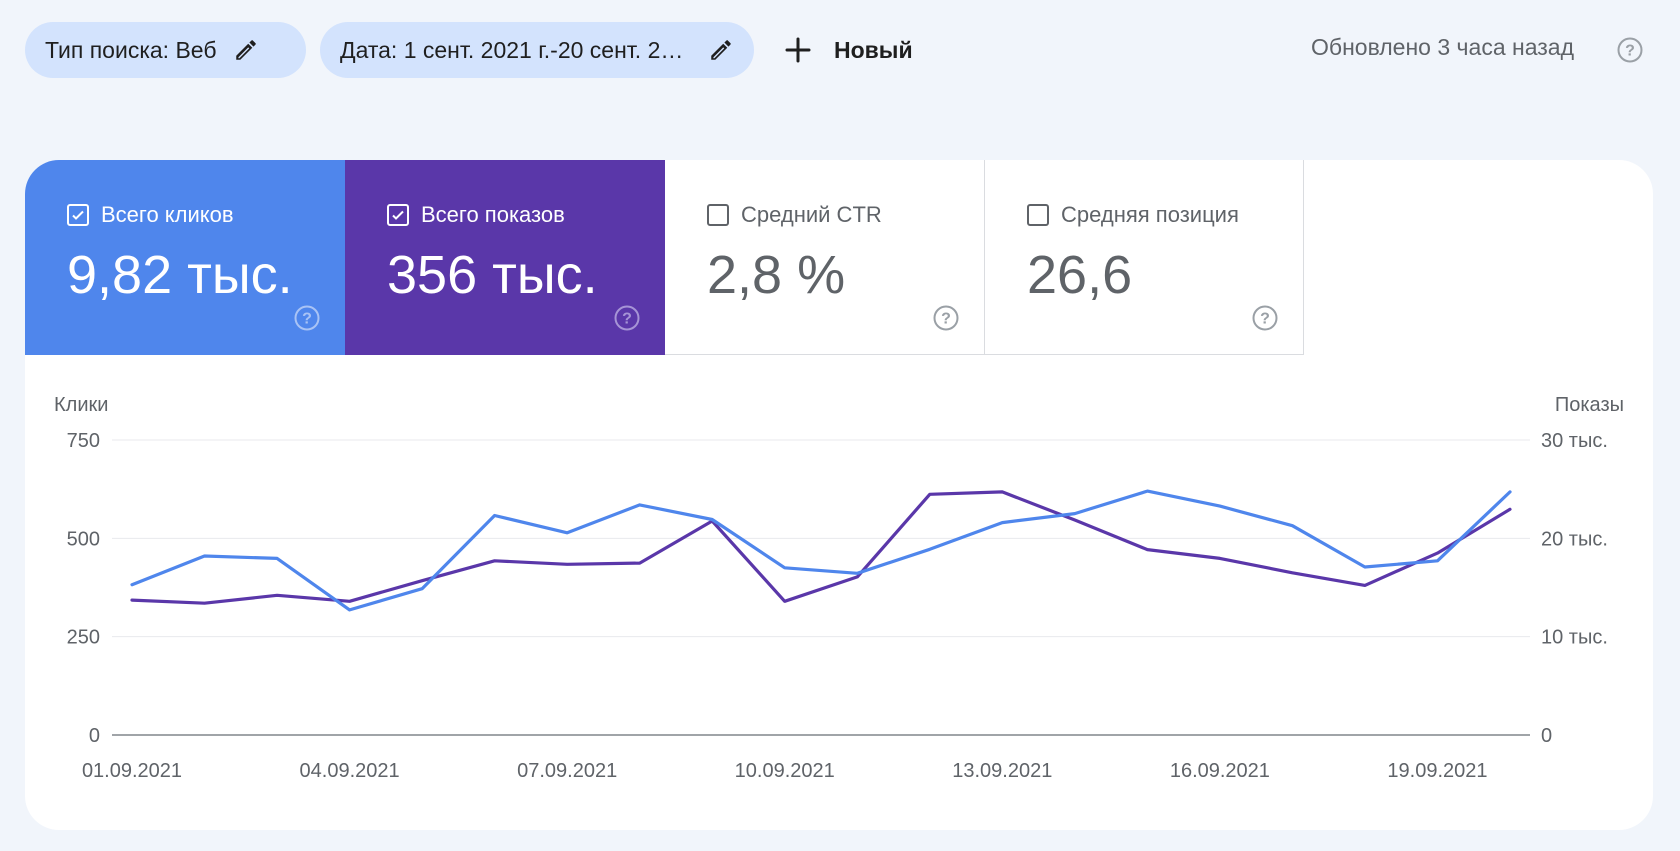 Image resolution: width=1680 pixels, height=851 pixels. I want to click on y-right-tick-label: 30 тыс., so click(1574, 441).